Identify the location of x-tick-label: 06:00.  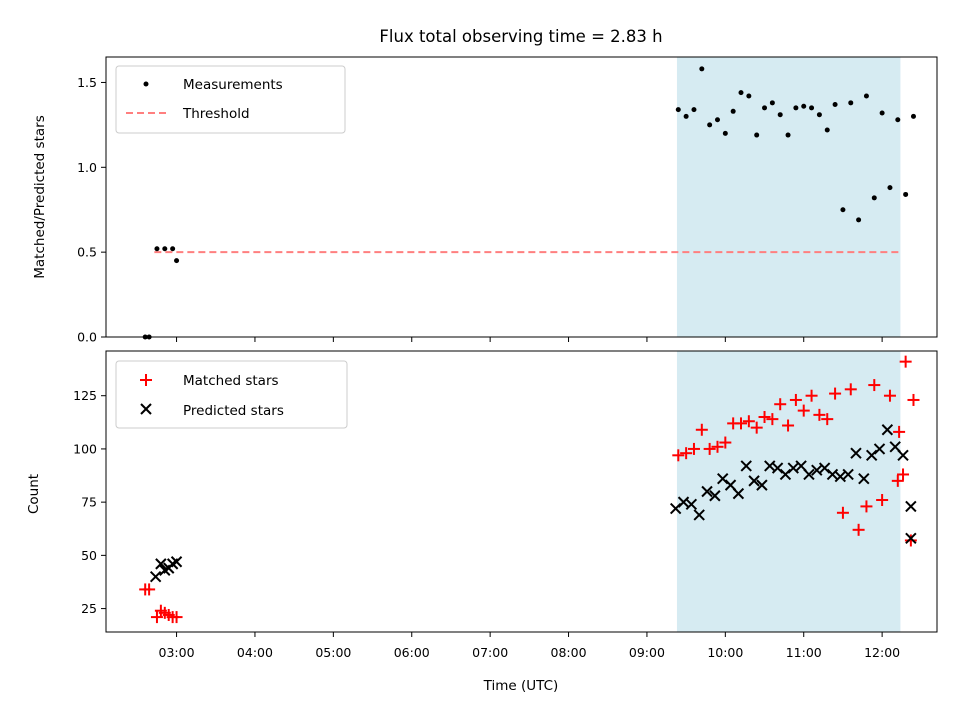
(412, 652).